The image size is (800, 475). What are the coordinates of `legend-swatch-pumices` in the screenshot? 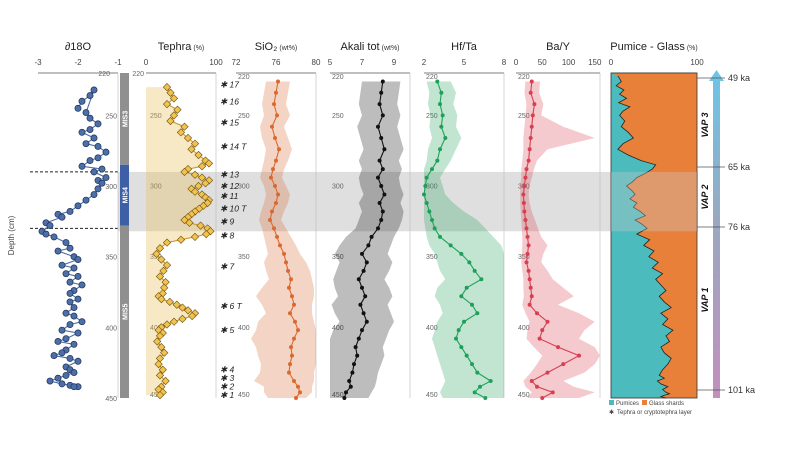 It's located at (611, 402).